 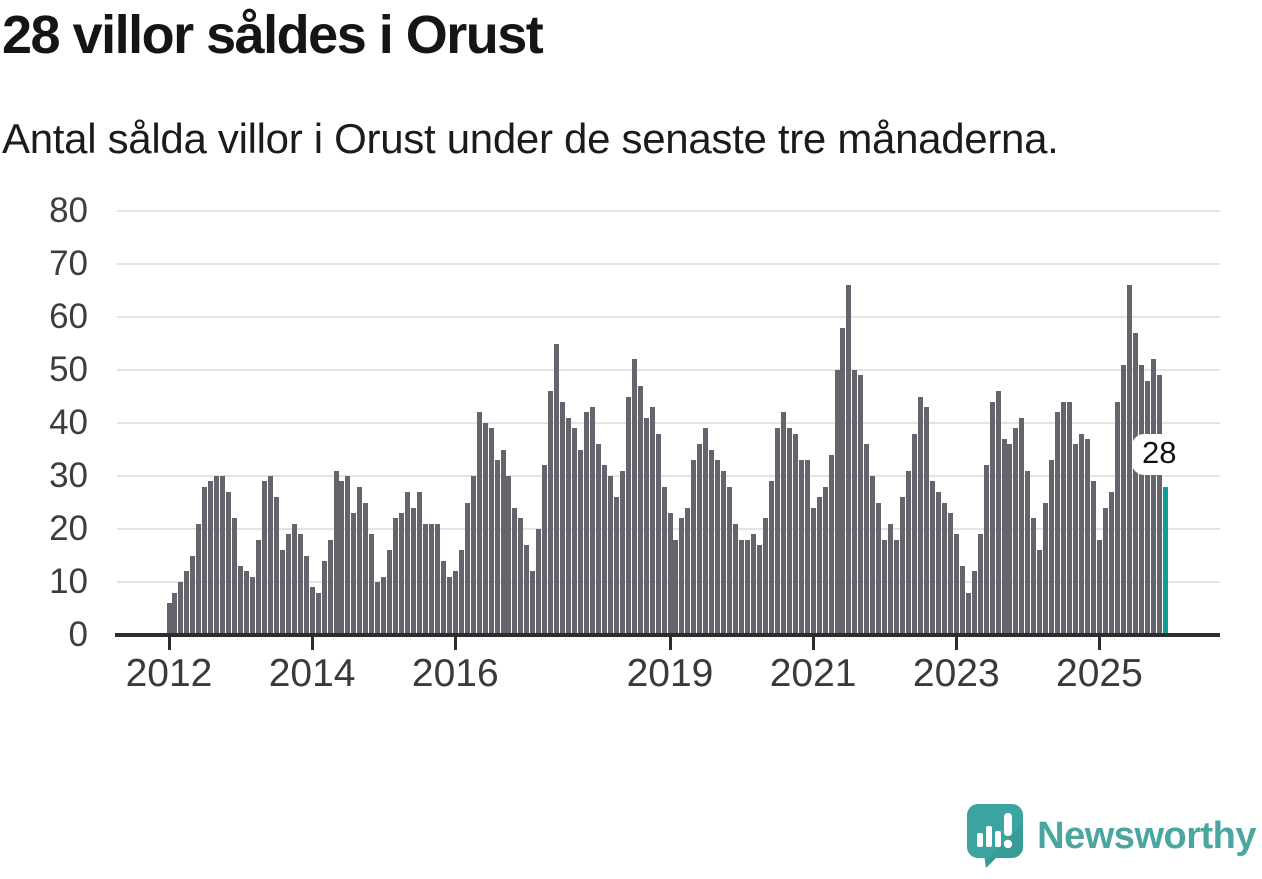 What do you see at coordinates (312, 673) in the screenshot?
I see `x-axis-label: 2014` at bounding box center [312, 673].